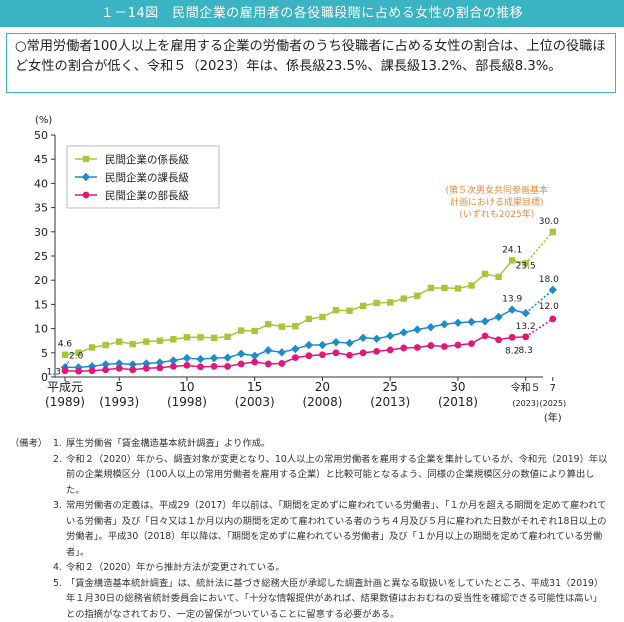 This screenshot has height=622, width=624. What do you see at coordinates (255, 402) in the screenshot?
I see `x-tick-sublabel: (2003)` at bounding box center [255, 402].